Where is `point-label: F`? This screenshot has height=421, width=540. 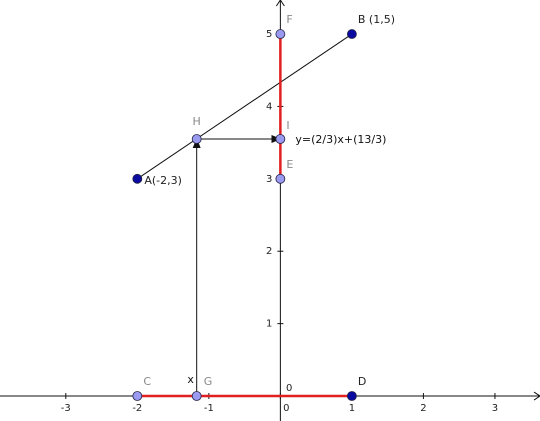 point-label: F is located at coordinates (289, 19).